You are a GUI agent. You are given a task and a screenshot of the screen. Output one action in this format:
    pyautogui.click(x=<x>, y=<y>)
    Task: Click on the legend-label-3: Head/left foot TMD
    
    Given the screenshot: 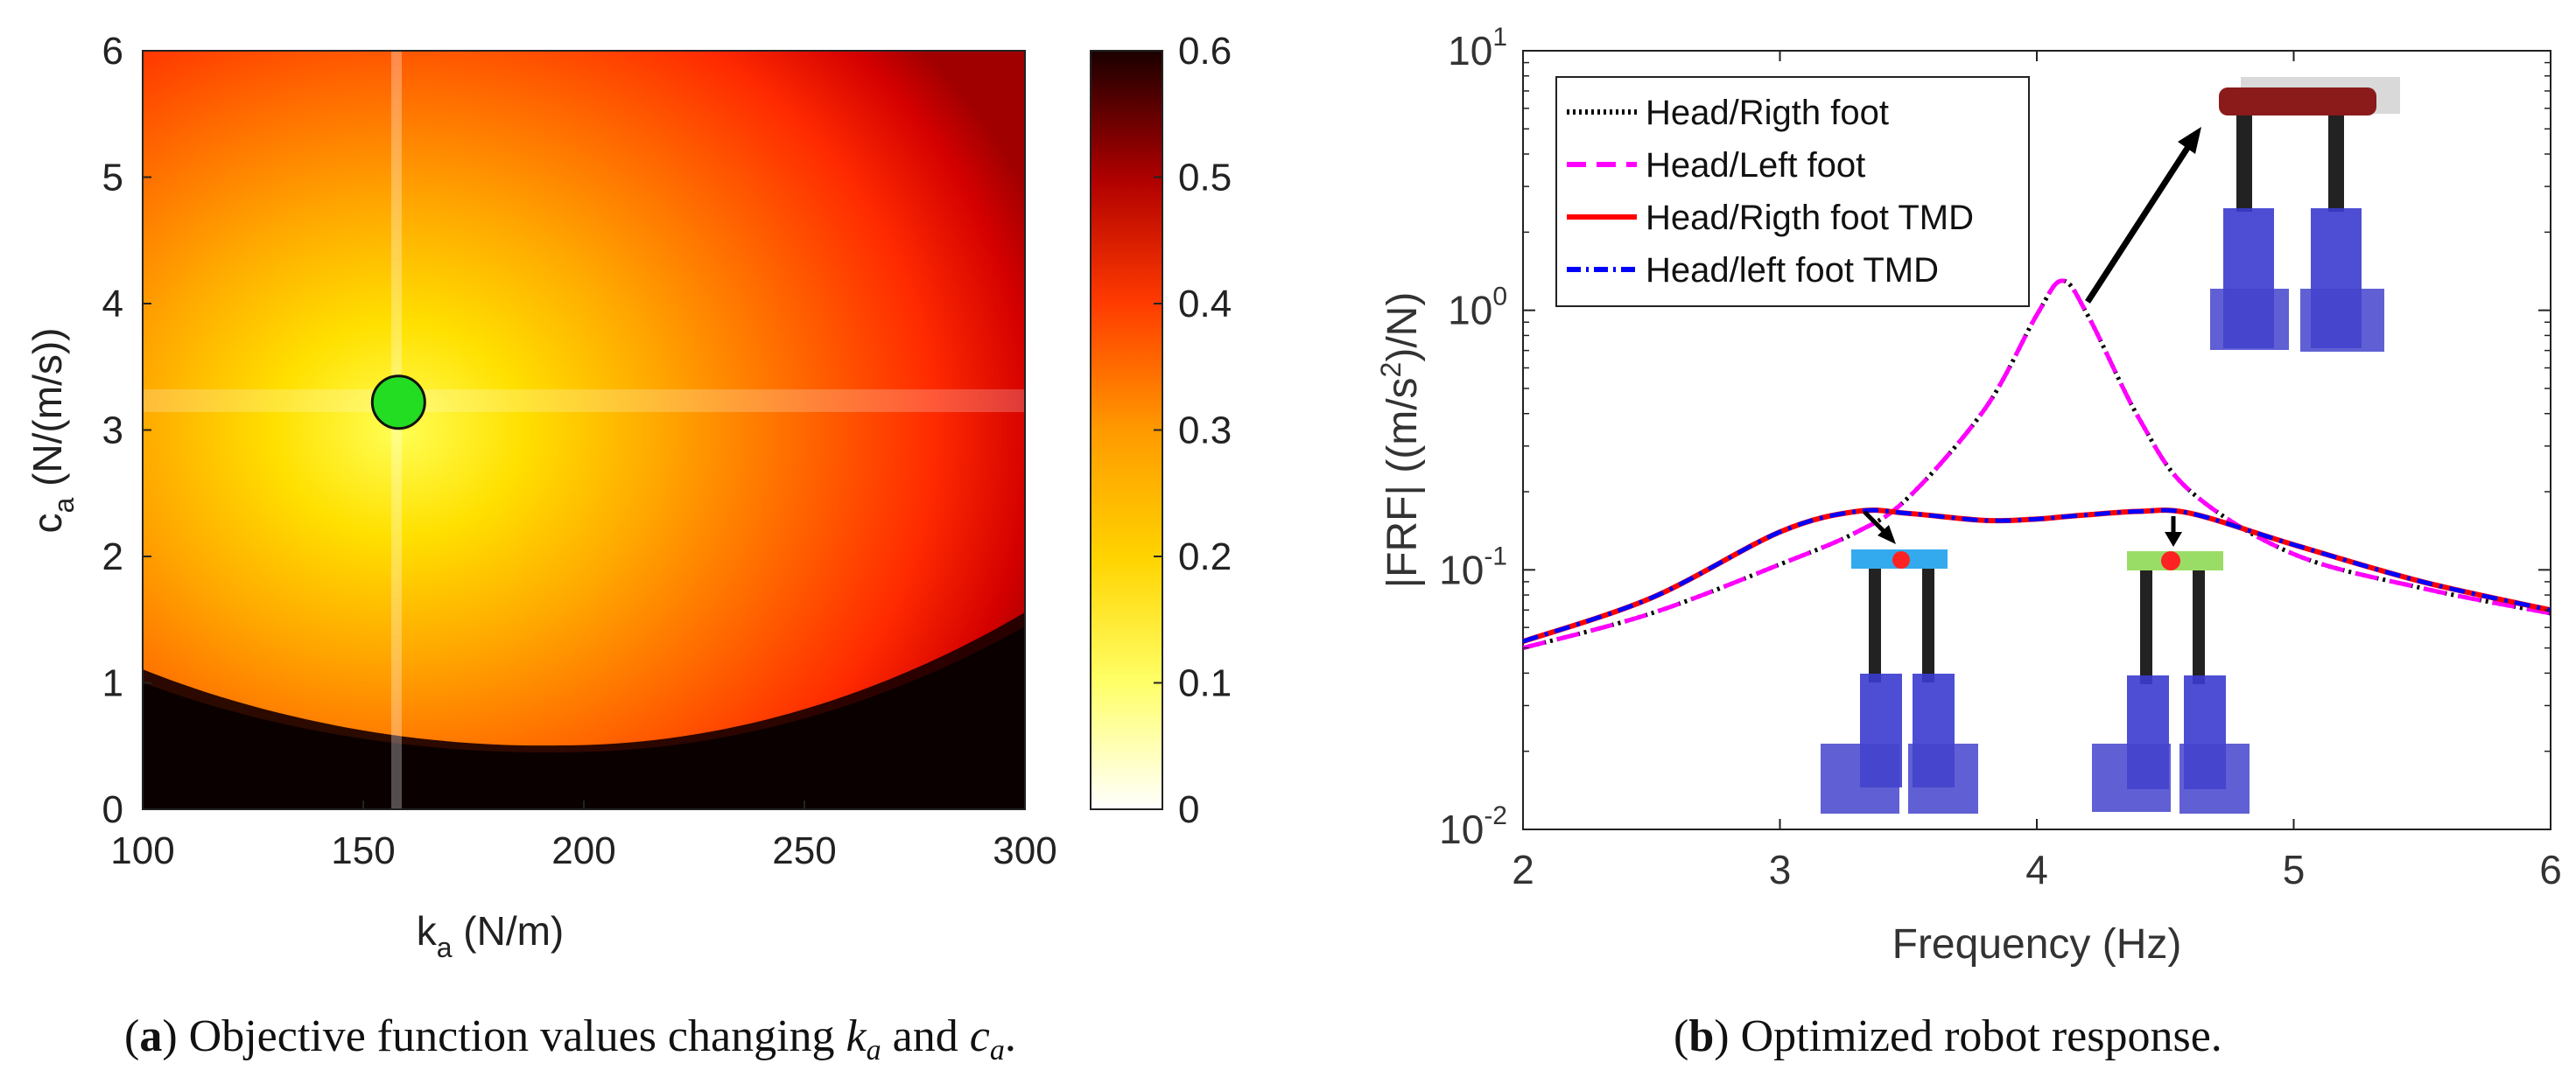 What is the action you would take?
    pyautogui.click(x=1793, y=270)
    